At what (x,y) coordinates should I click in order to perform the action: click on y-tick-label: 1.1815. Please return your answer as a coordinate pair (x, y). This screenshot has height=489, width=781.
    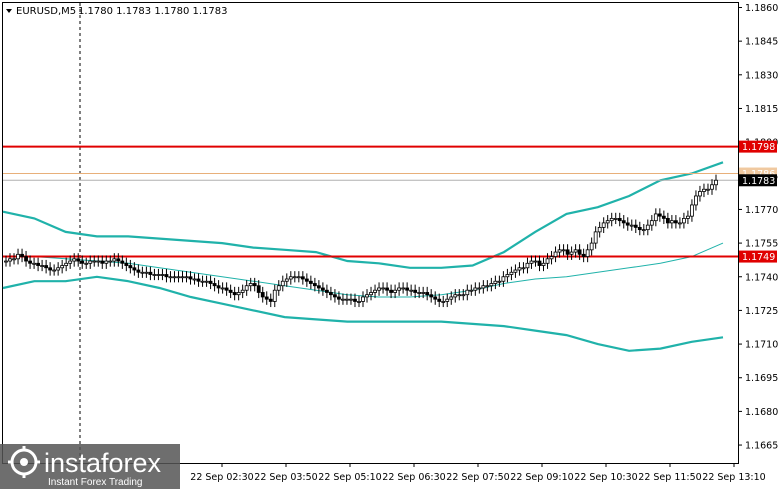
    Looking at the image, I should click on (761, 109).